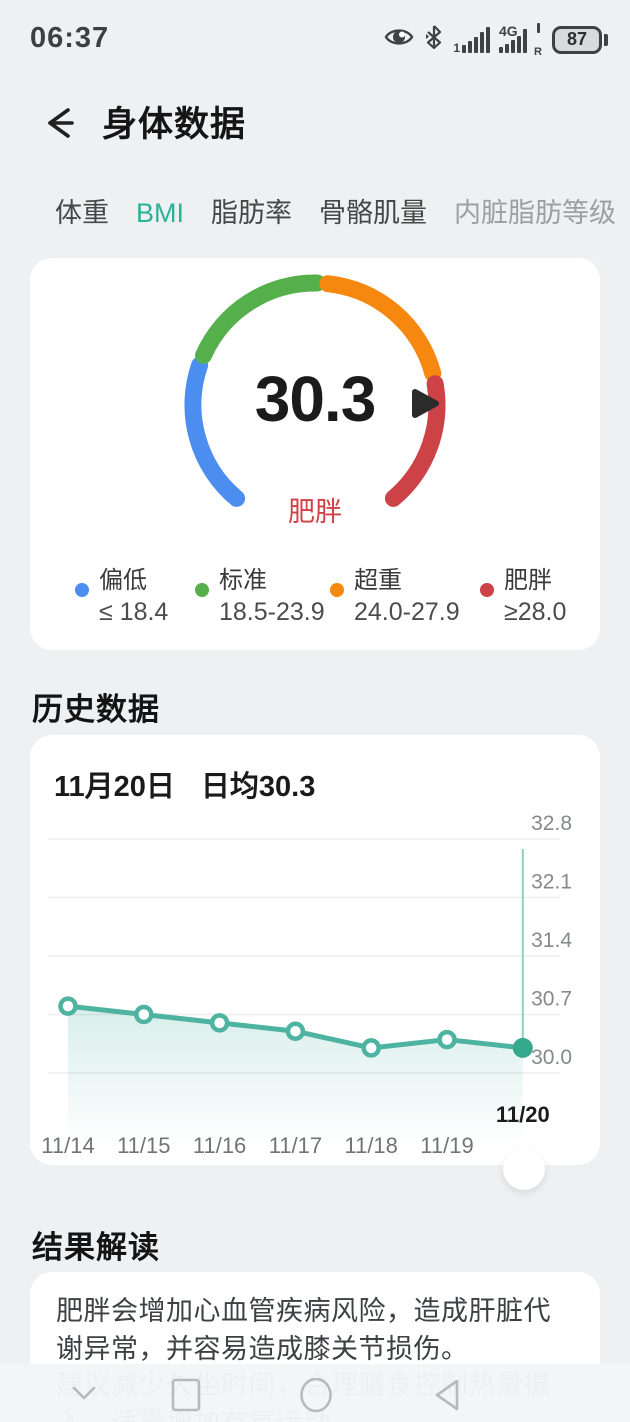  What do you see at coordinates (495, 40) in the screenshot?
I see `status-icons: 1 4G R 87` at bounding box center [495, 40].